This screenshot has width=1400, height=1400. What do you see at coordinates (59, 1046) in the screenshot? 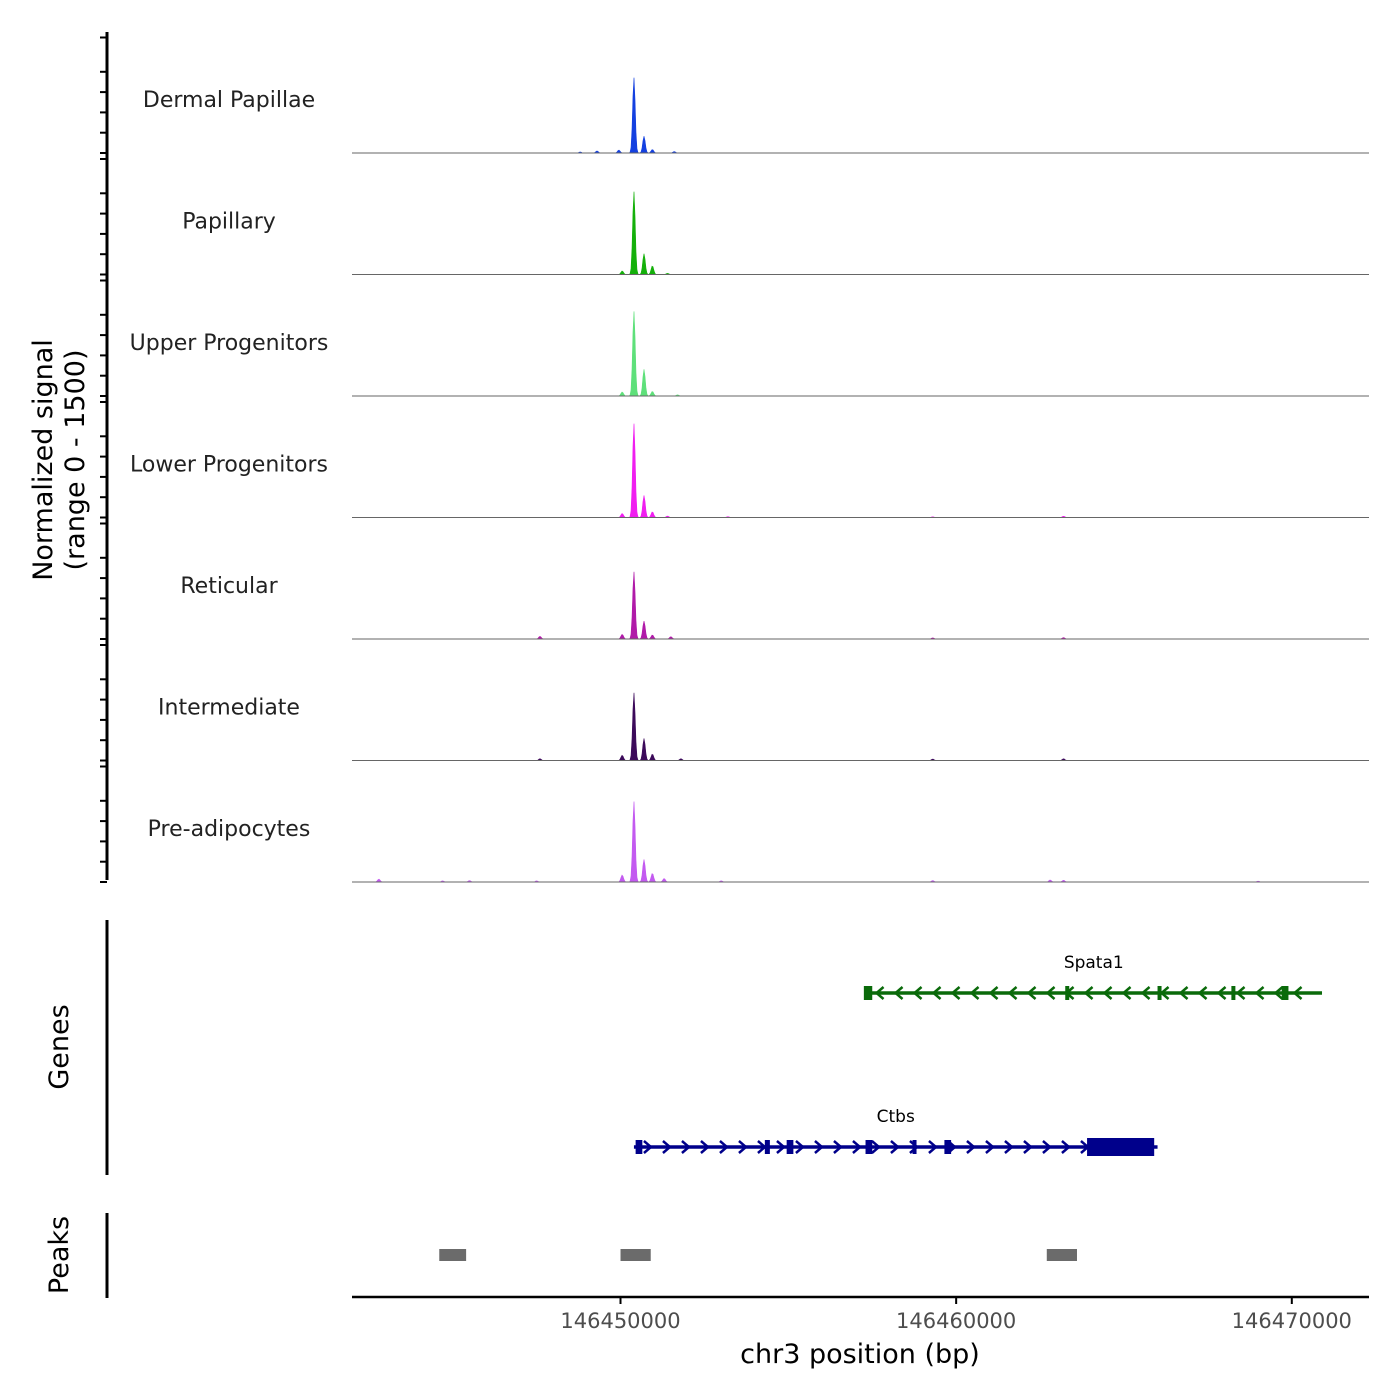
I see `genes-track-label: Genes` at bounding box center [59, 1046].